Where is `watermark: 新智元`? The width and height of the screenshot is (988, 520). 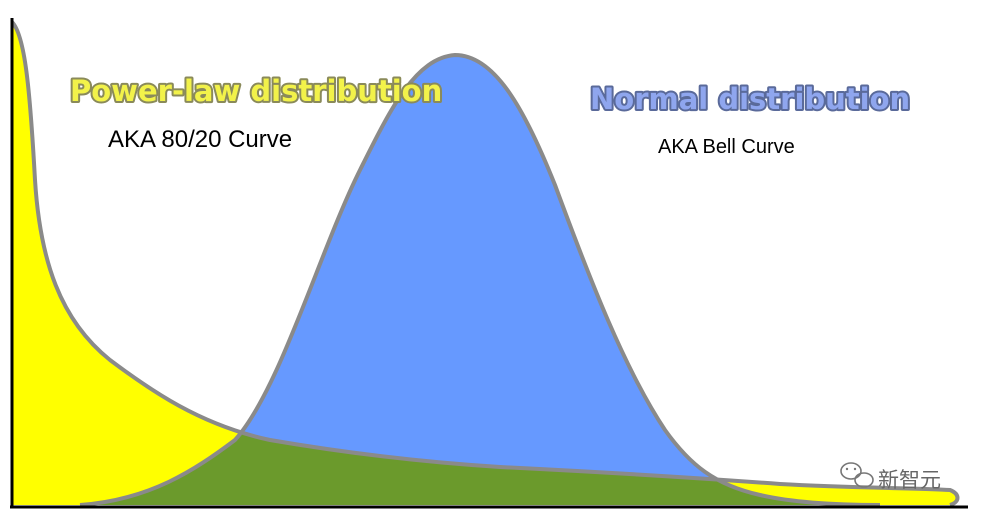 watermark: 新智元 is located at coordinates (890, 477).